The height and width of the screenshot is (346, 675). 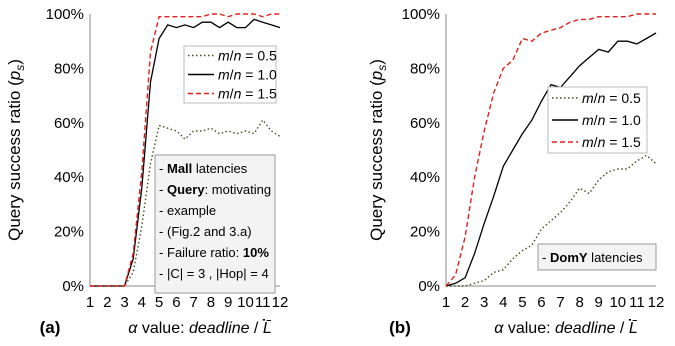 I want to click on annotation-line: |C| = 3 , |Hop| = 4, so click(x=218, y=273).